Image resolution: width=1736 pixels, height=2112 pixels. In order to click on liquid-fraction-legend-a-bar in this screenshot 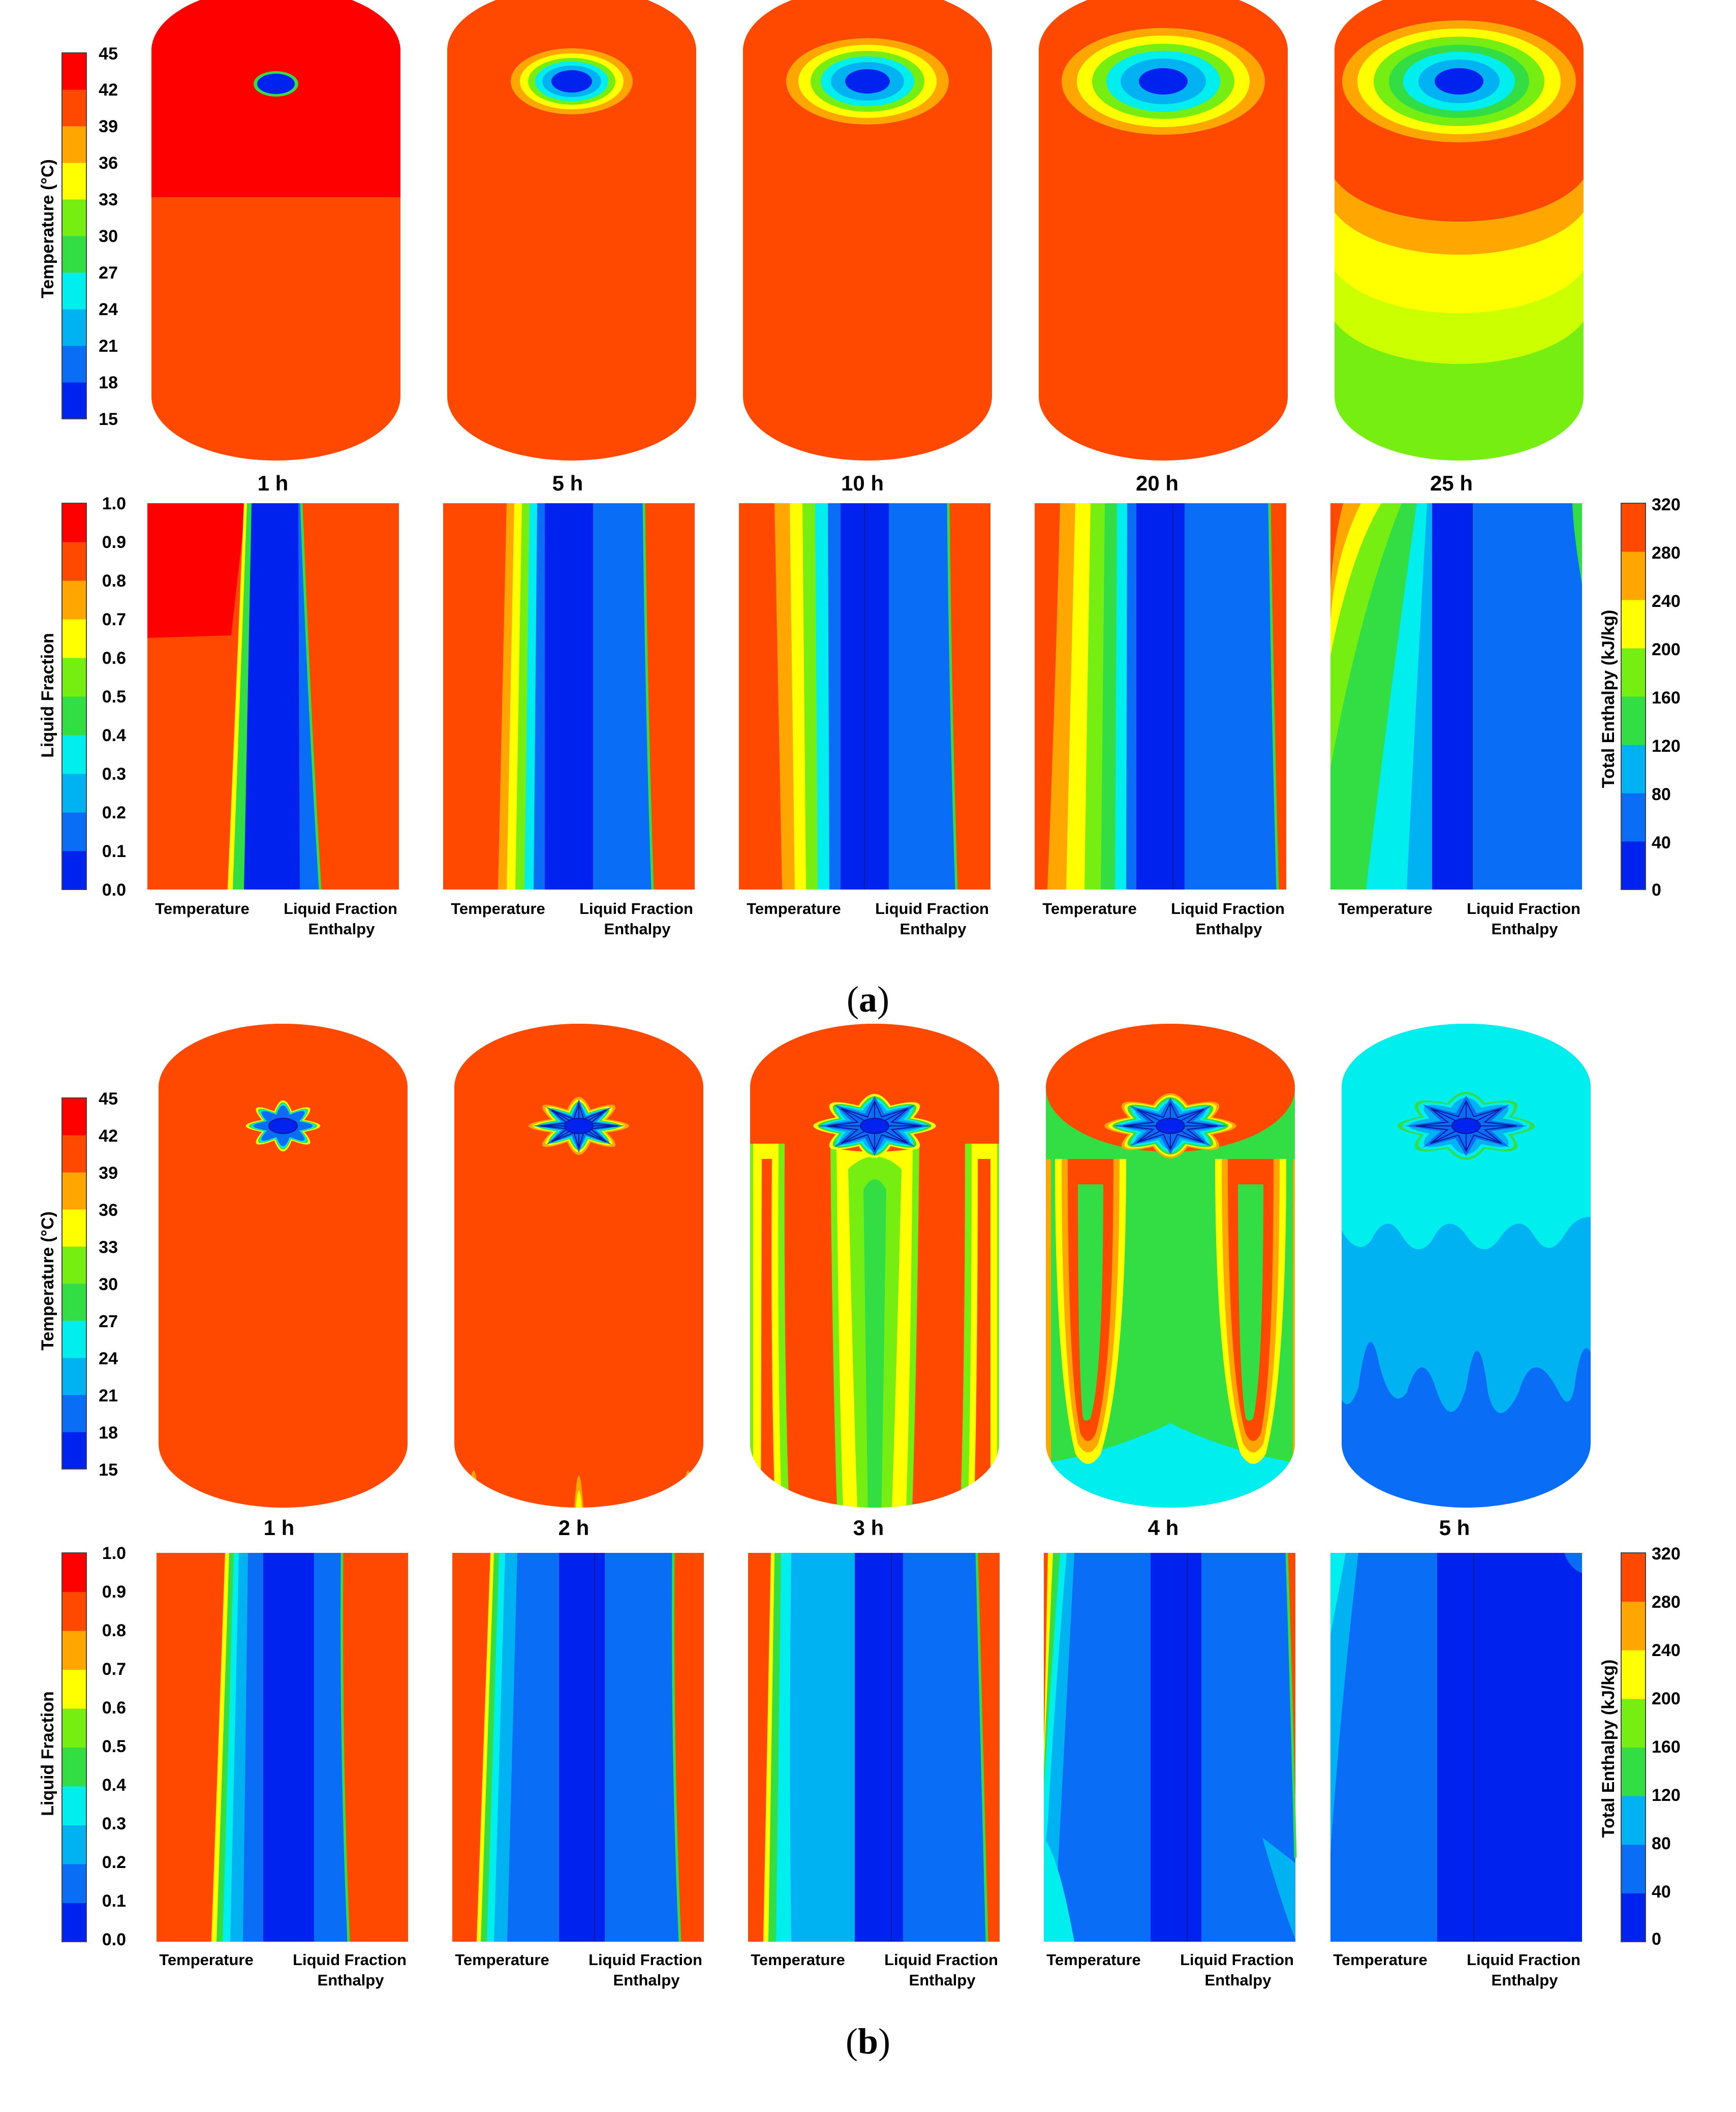, I will do `click(74, 696)`.